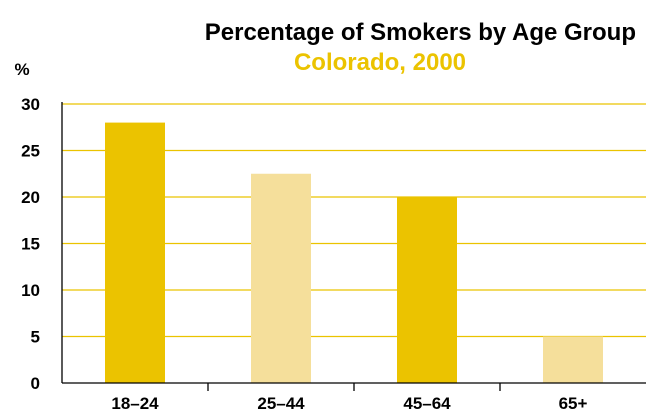  I want to click on y-tick-label: 0, so click(35, 383).